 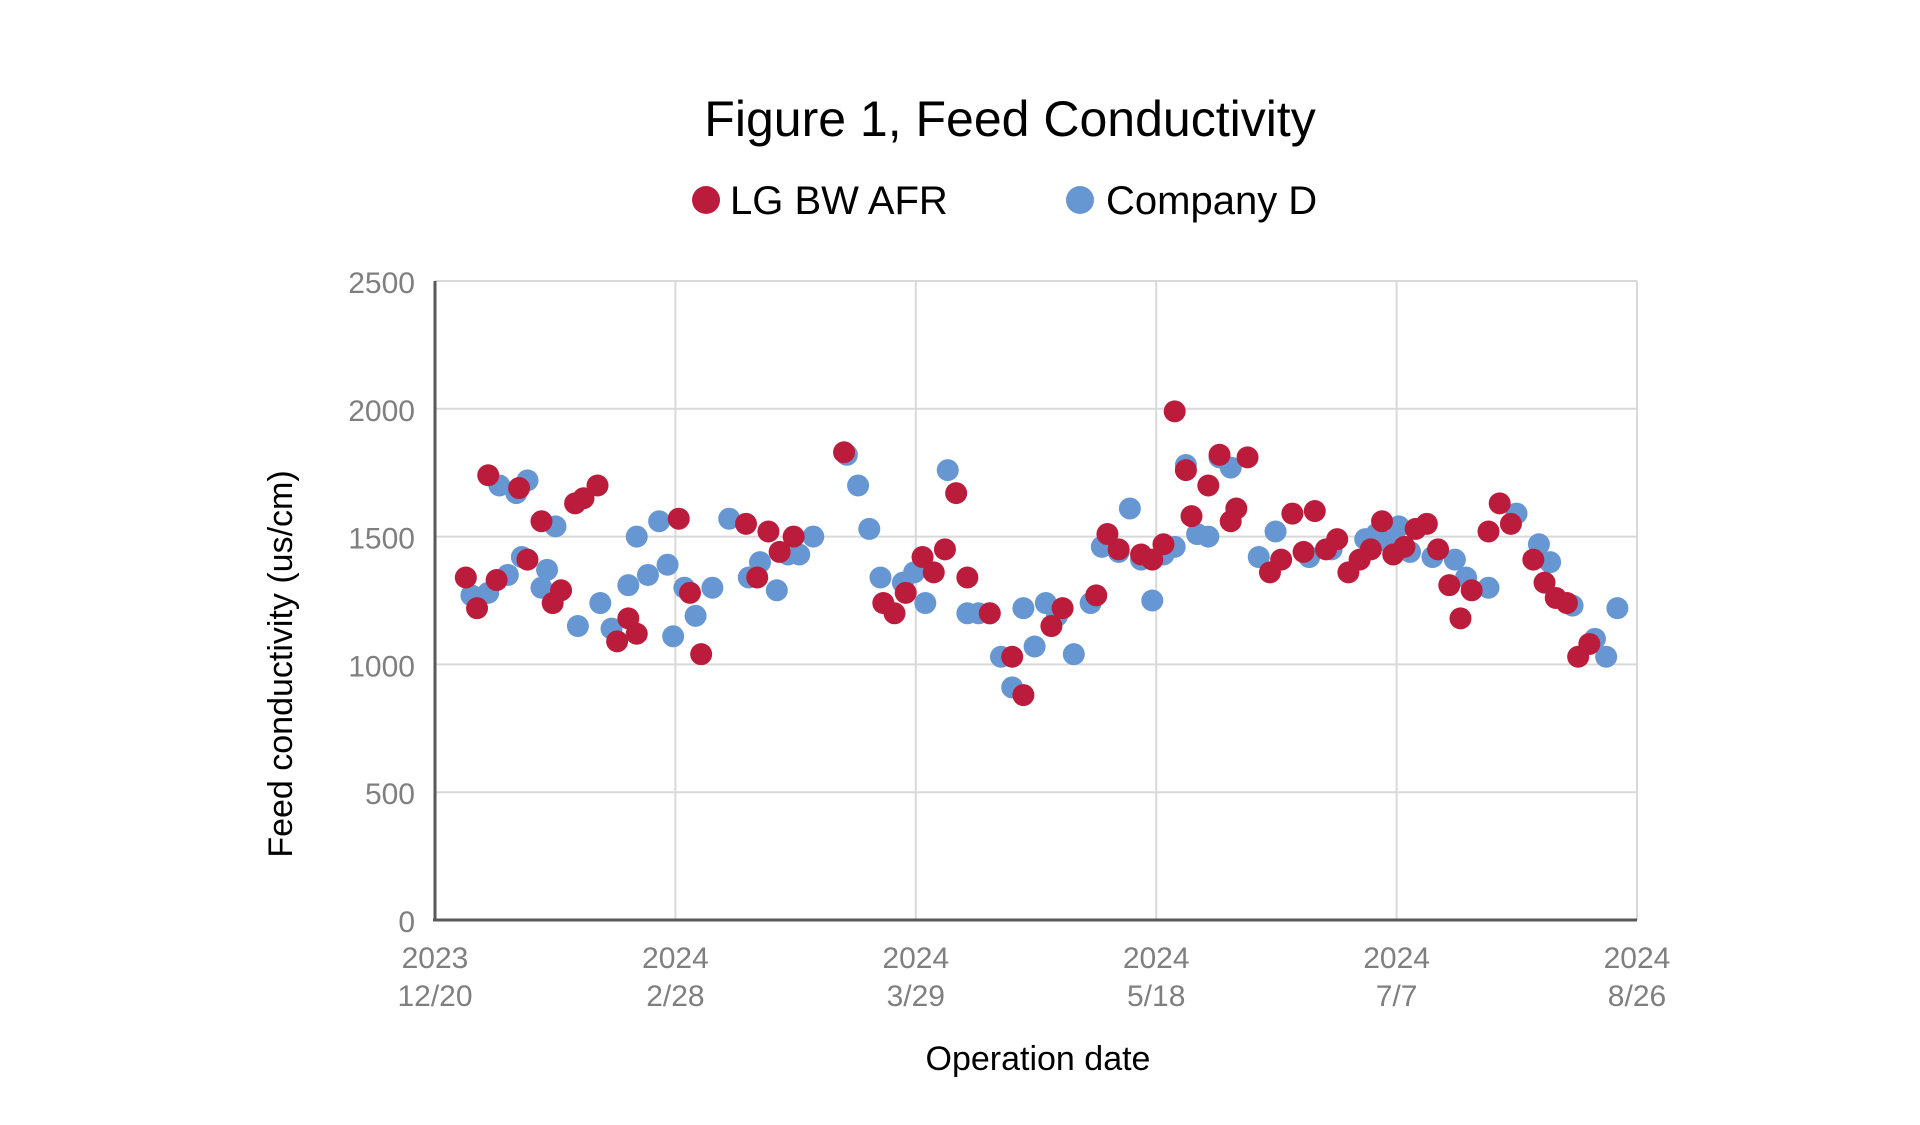 I want to click on y-axis-label: Feed conductivity (us/cm), so click(x=281, y=663).